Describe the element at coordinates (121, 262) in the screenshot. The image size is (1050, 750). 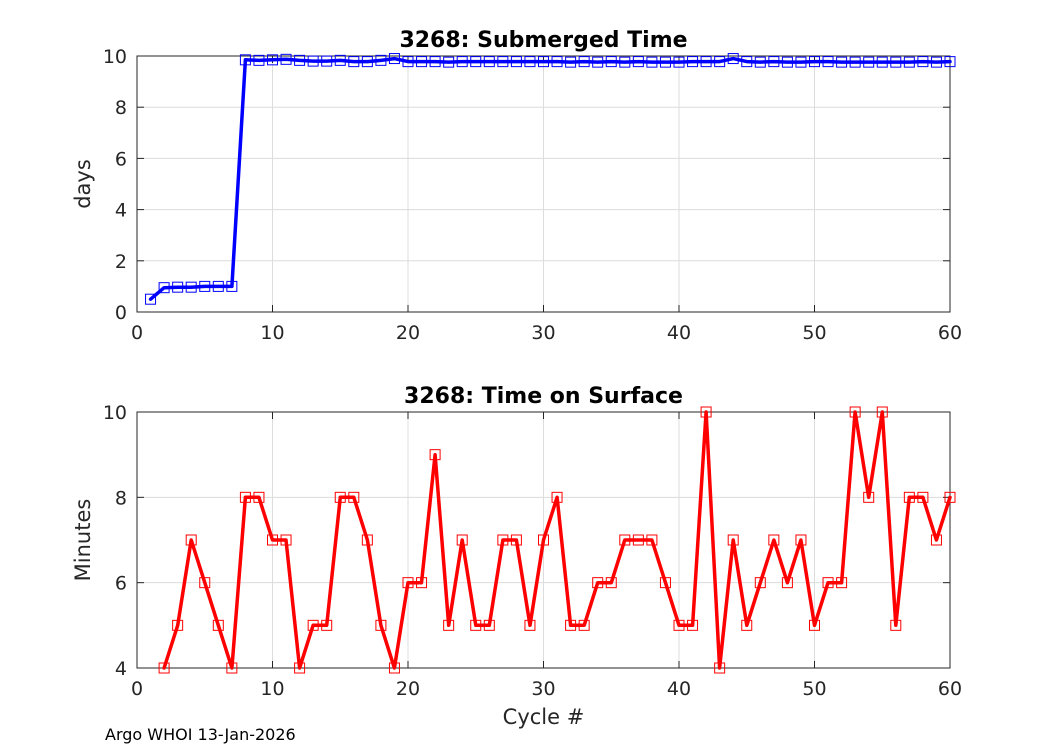
I see `y-tick-label: 2` at that location.